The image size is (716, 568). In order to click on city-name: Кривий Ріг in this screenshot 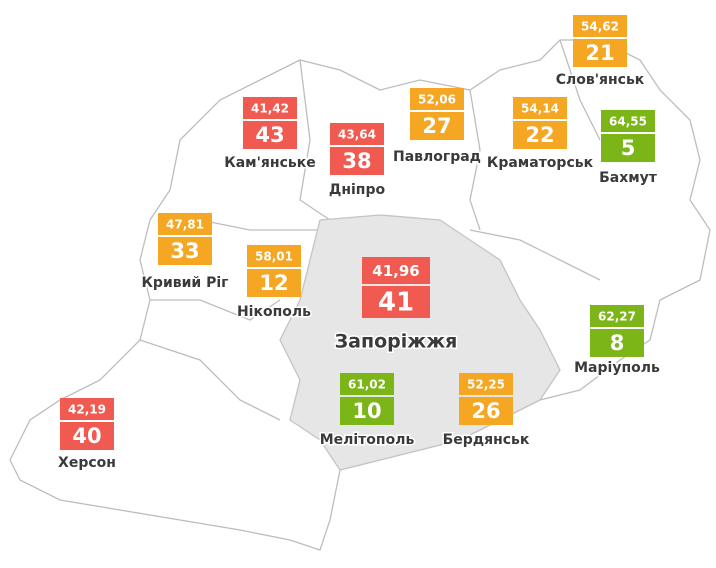, I will do `click(184, 283)`.